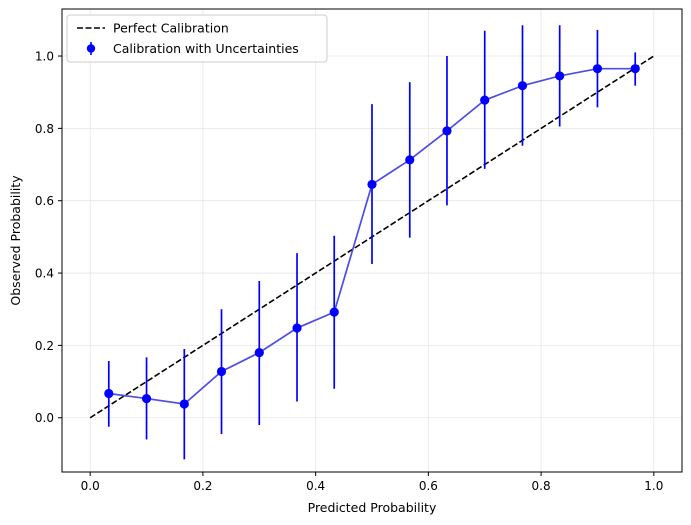  Describe the element at coordinates (90, 486) in the screenshot. I see `x-tick-label: 0.0` at that location.